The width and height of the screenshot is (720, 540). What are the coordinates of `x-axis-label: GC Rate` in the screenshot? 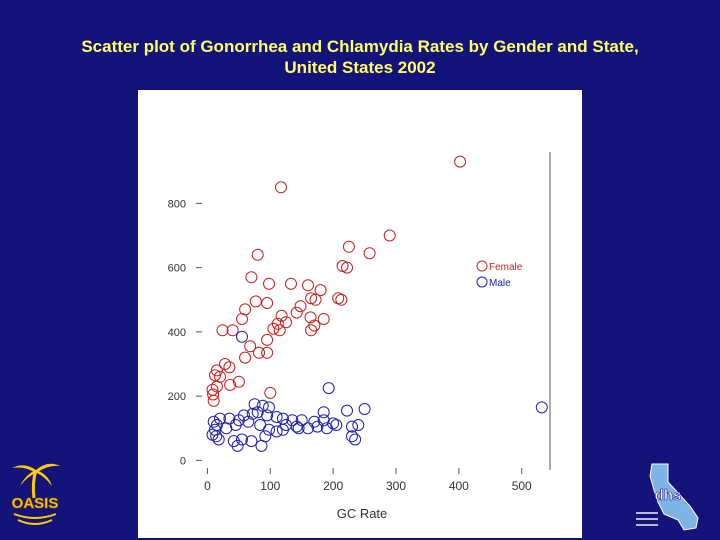 It's located at (362, 513).